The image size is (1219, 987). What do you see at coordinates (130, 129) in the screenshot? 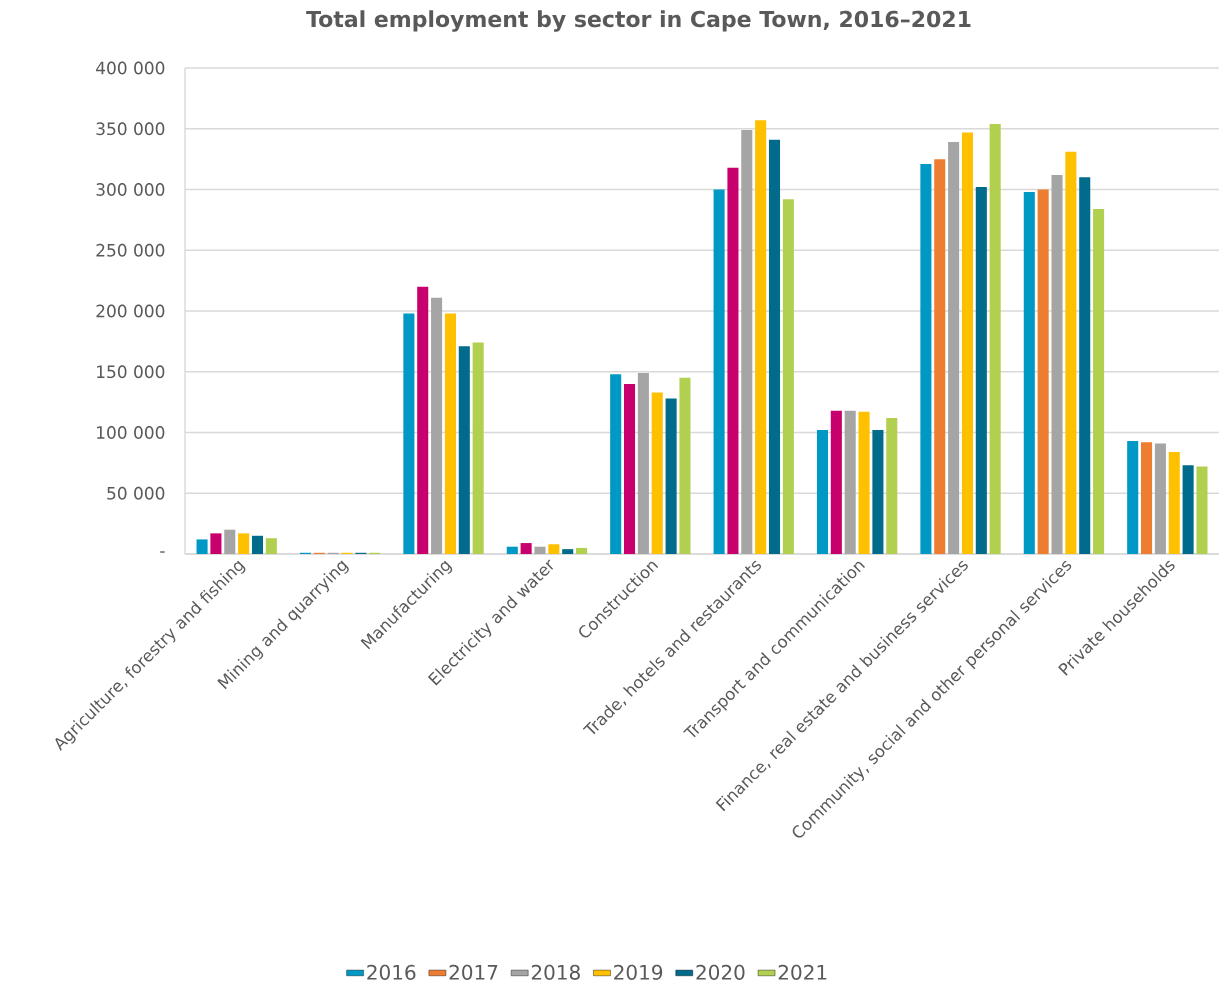
I see `y-tick-label: 350 000` at bounding box center [130, 129].